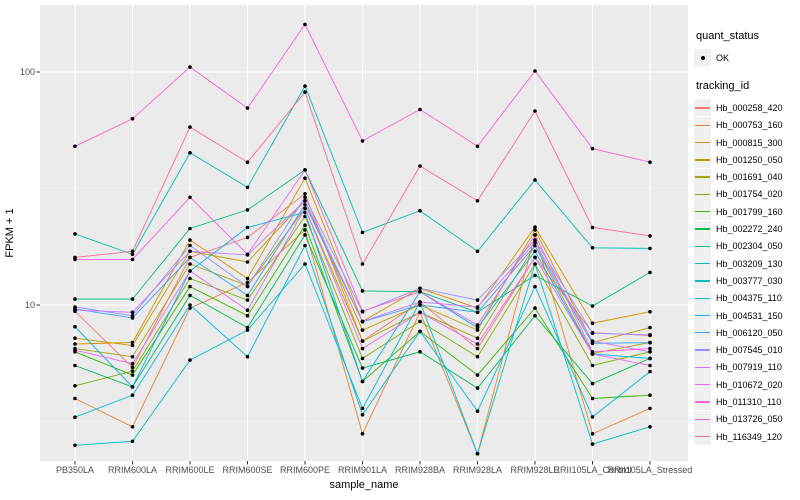 Image resolution: width=800 pixels, height=500 pixels. What do you see at coordinates (749, 125) in the screenshot?
I see `legend-item-label: Hb_000753_160` at bounding box center [749, 125].